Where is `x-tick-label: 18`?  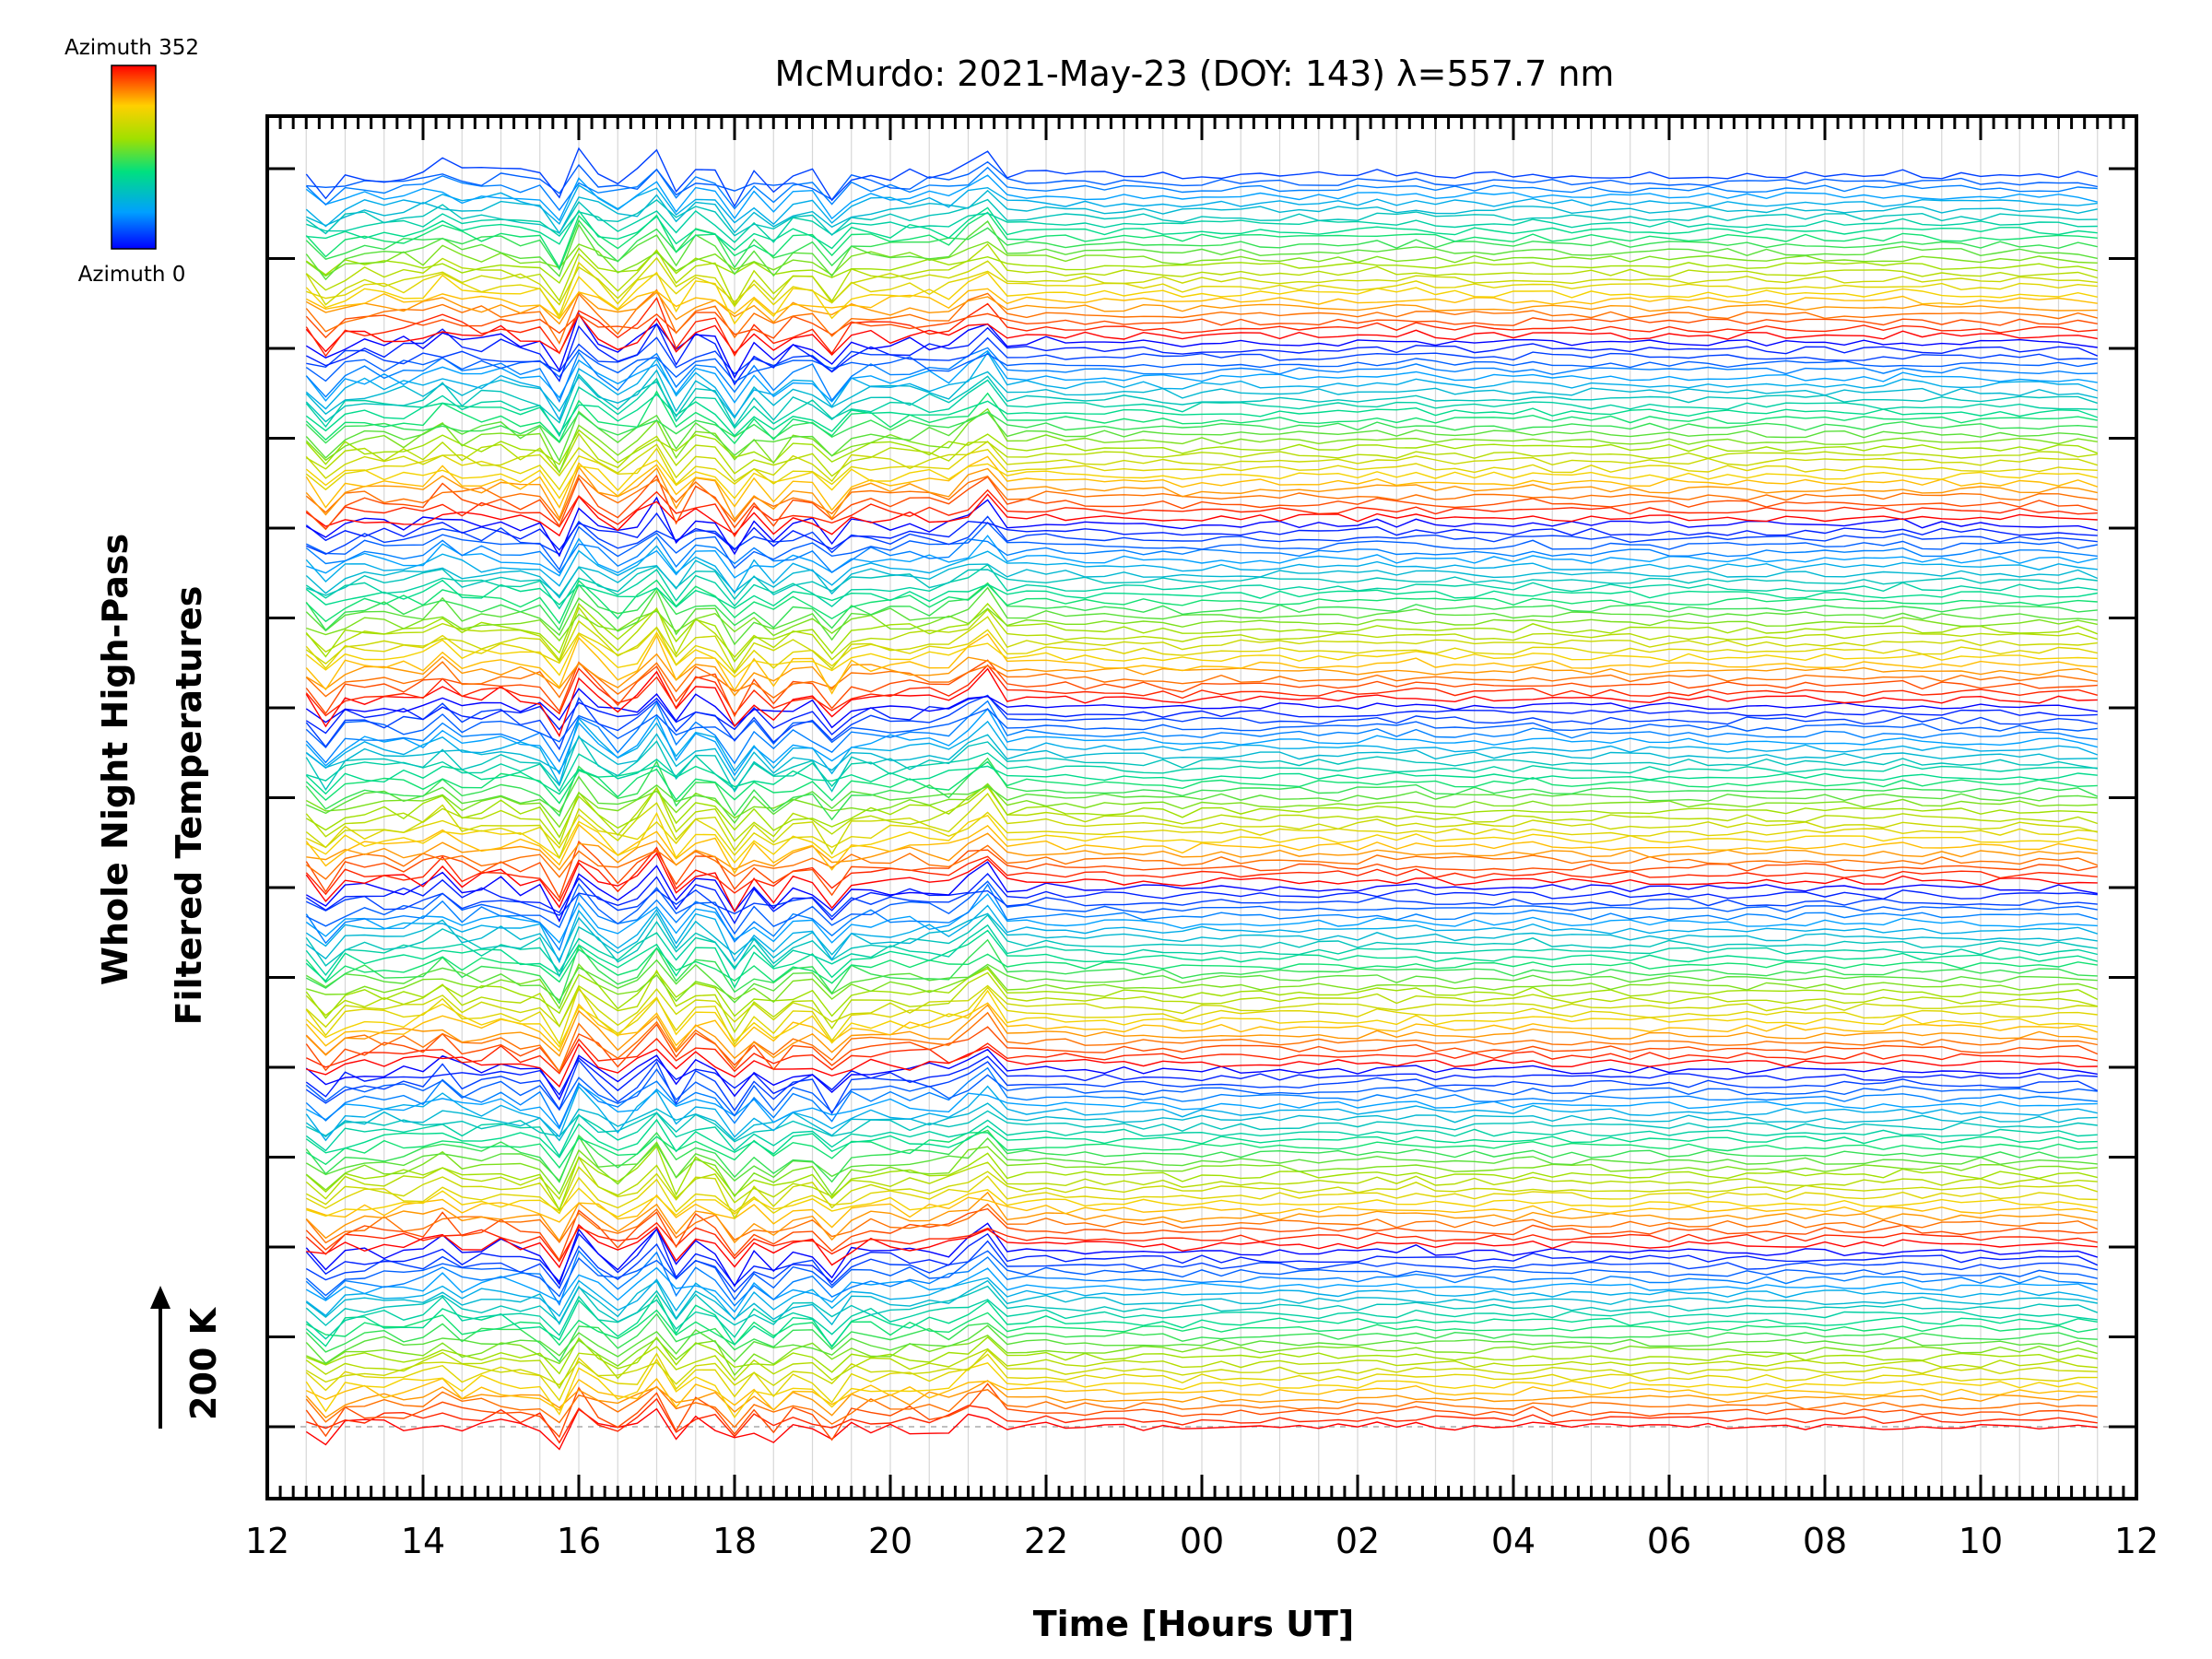 x-tick-label: 18 is located at coordinates (734, 1541).